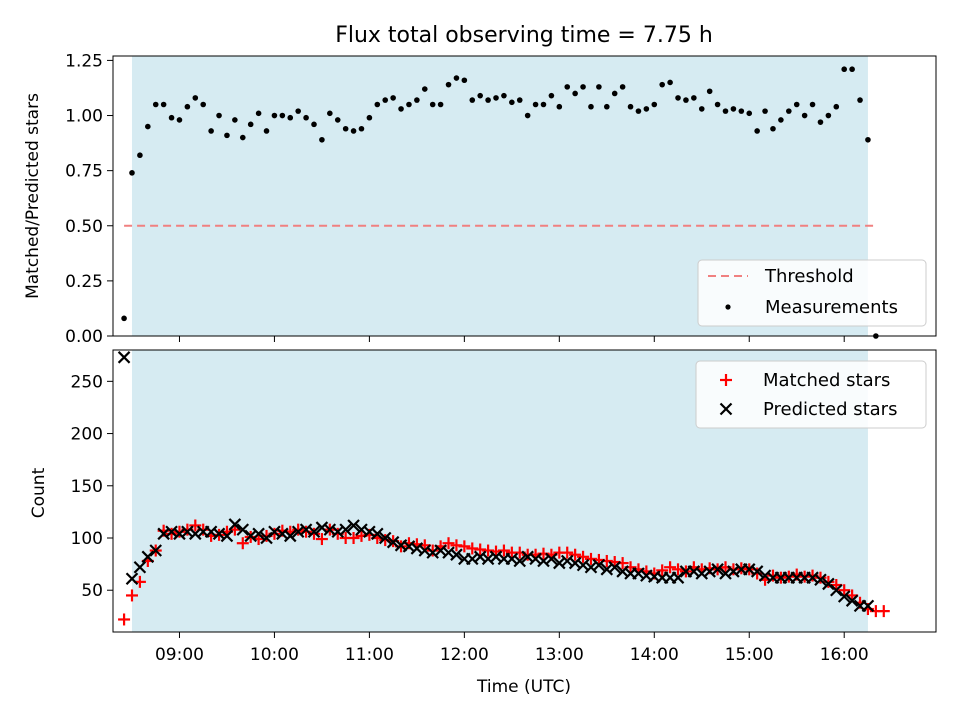 The image size is (960, 724). I want to click on x-tick-label: 12:00, so click(464, 655).